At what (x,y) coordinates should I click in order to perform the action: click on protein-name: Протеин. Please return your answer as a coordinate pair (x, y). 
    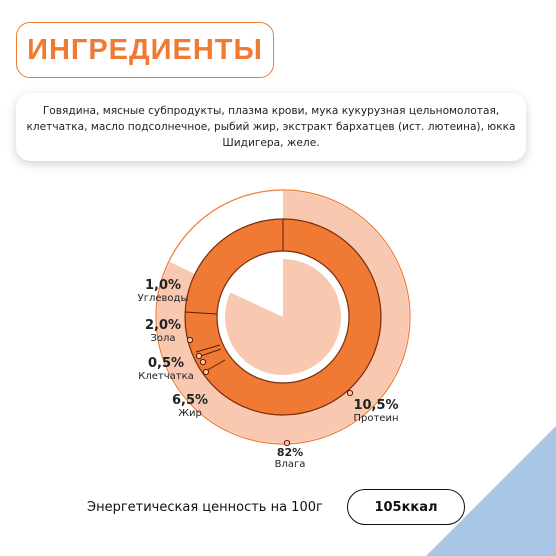
    Looking at the image, I should click on (376, 418).